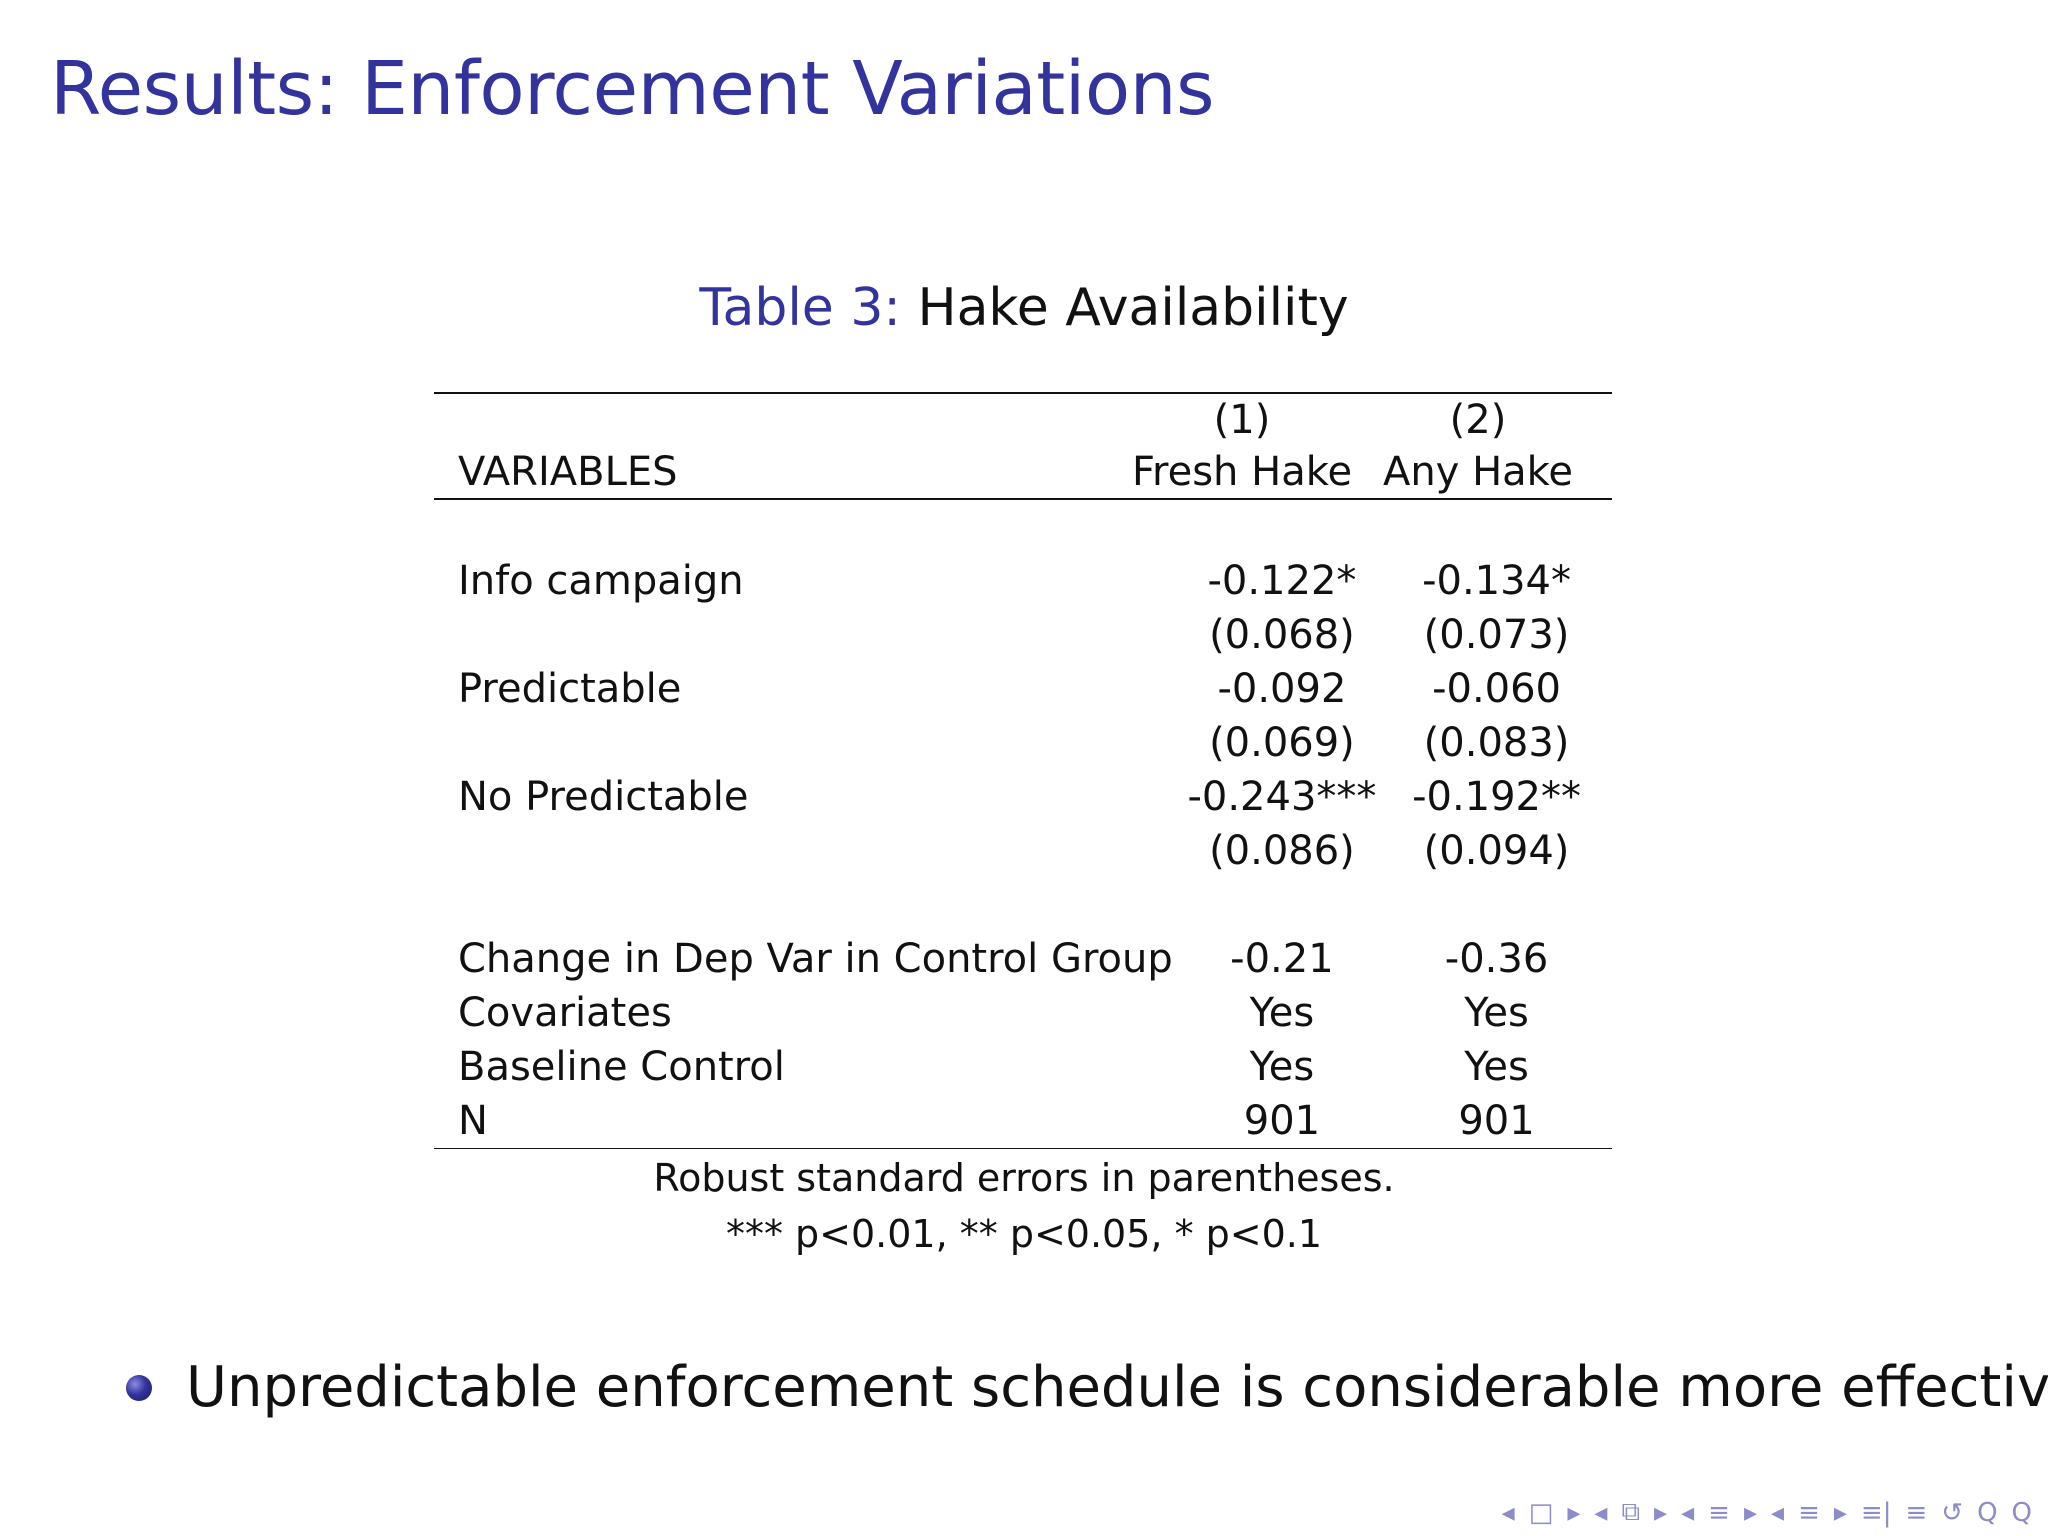  Describe the element at coordinates (1478, 420) in the screenshot. I see `col-number: (2)` at that location.